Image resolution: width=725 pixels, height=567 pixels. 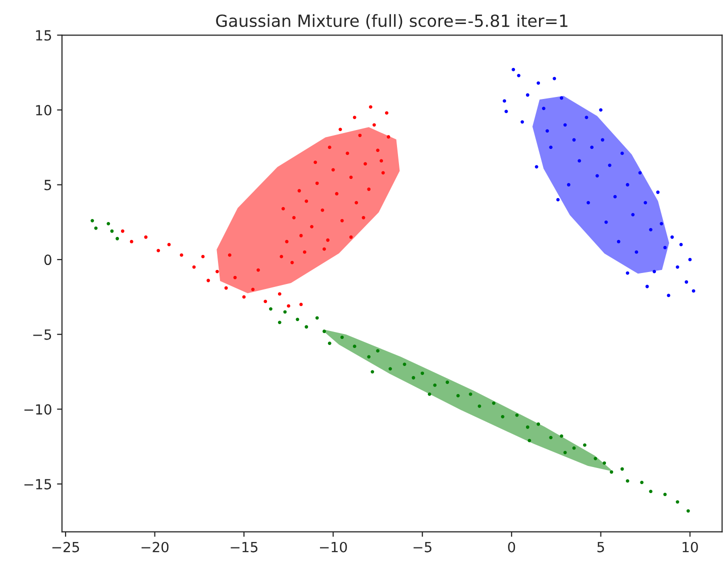 What do you see at coordinates (512, 547) in the screenshot?
I see `x-tick-label: 0` at bounding box center [512, 547].